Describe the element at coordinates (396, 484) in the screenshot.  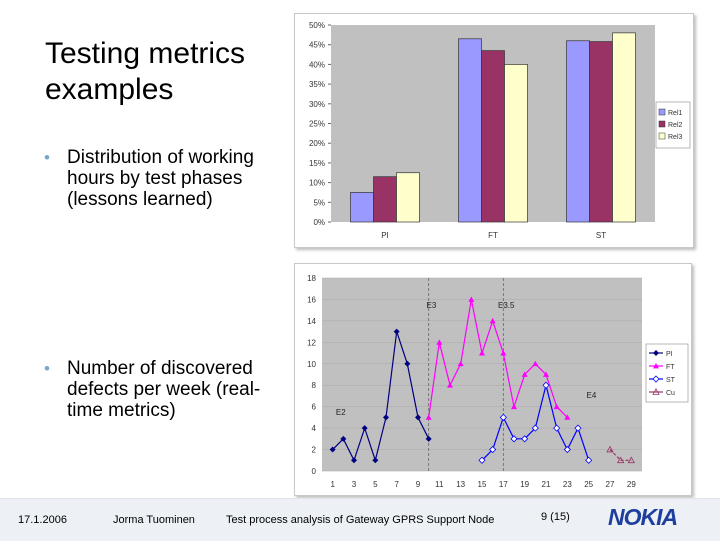
I see `x-tick-label: 7` at that location.